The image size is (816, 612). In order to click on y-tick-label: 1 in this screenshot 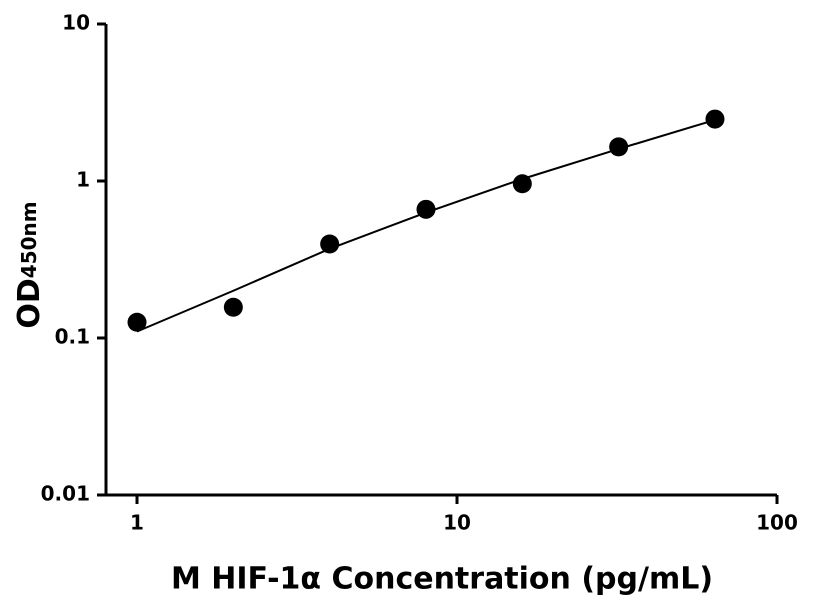, I will do `click(83, 180)`.